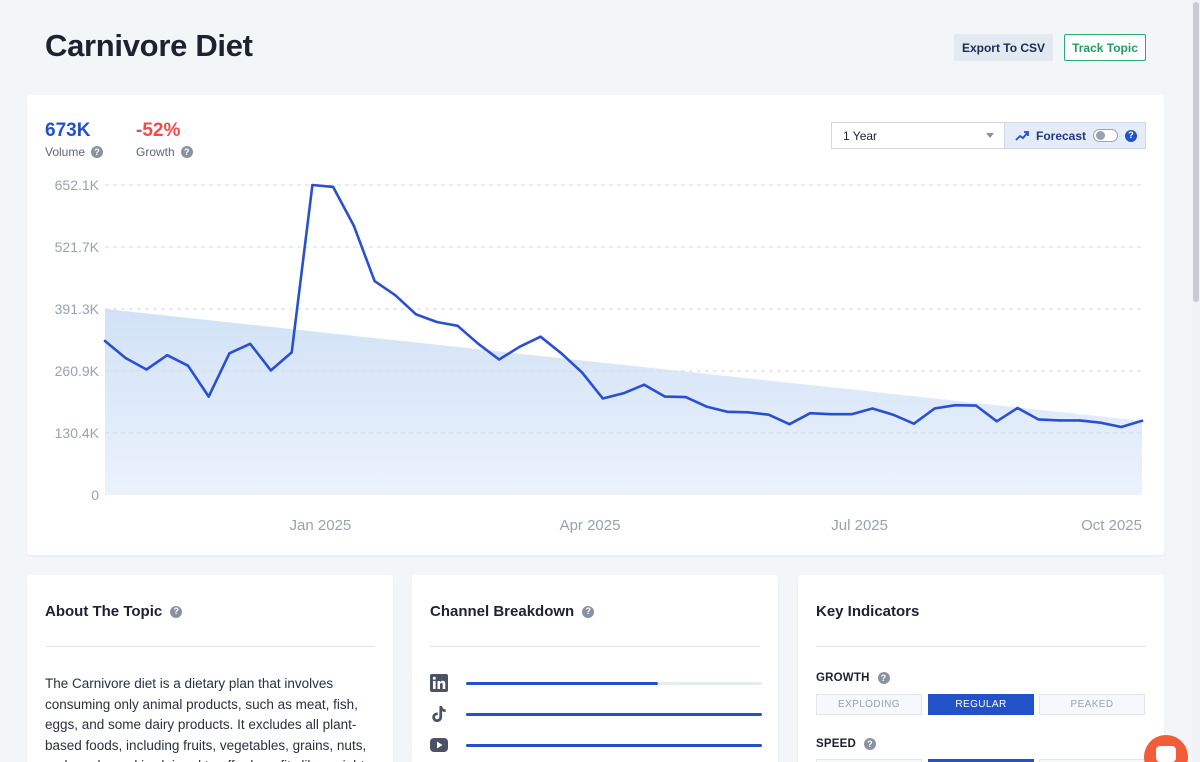  Describe the element at coordinates (77, 247) in the screenshot. I see `y-tick-label: 521.7K` at that location.